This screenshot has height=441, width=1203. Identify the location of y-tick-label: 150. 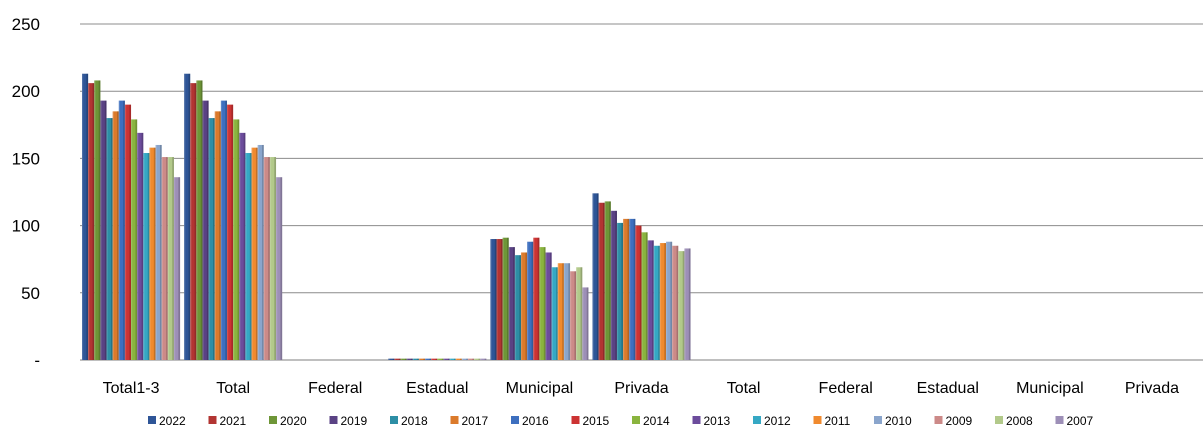
(26, 158).